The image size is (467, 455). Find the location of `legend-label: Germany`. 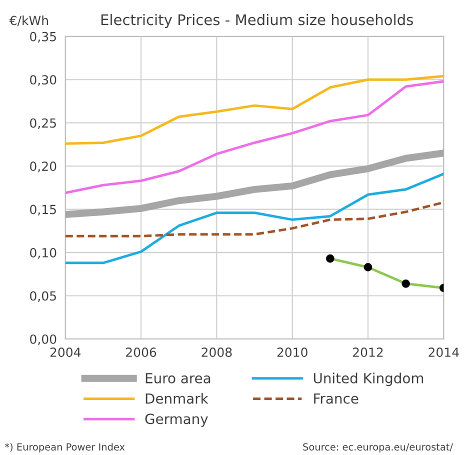

legend-label: Germany is located at coordinates (176, 420).